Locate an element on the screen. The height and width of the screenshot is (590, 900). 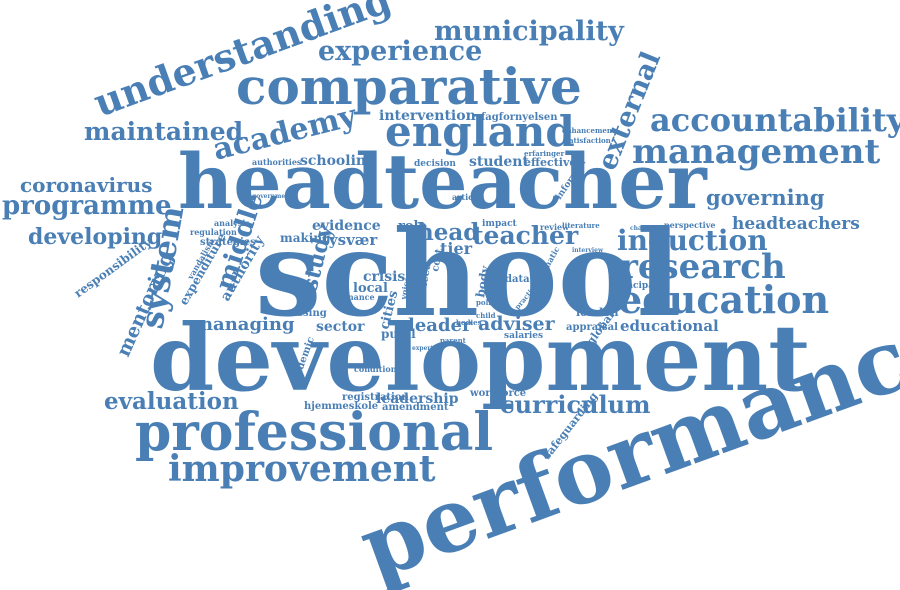
word-role: role is located at coordinates (412, 226).